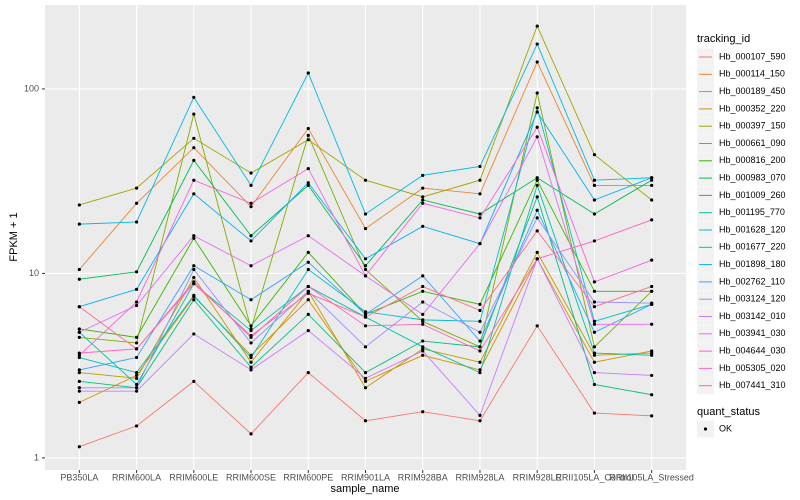 The image size is (800, 500). What do you see at coordinates (752, 299) in the screenshot?
I see `legend-label: Hb_003124_120` at bounding box center [752, 299].